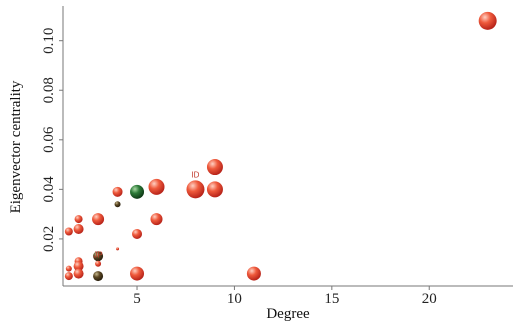  I want to click on x-tick-label: 10, so click(234, 299).